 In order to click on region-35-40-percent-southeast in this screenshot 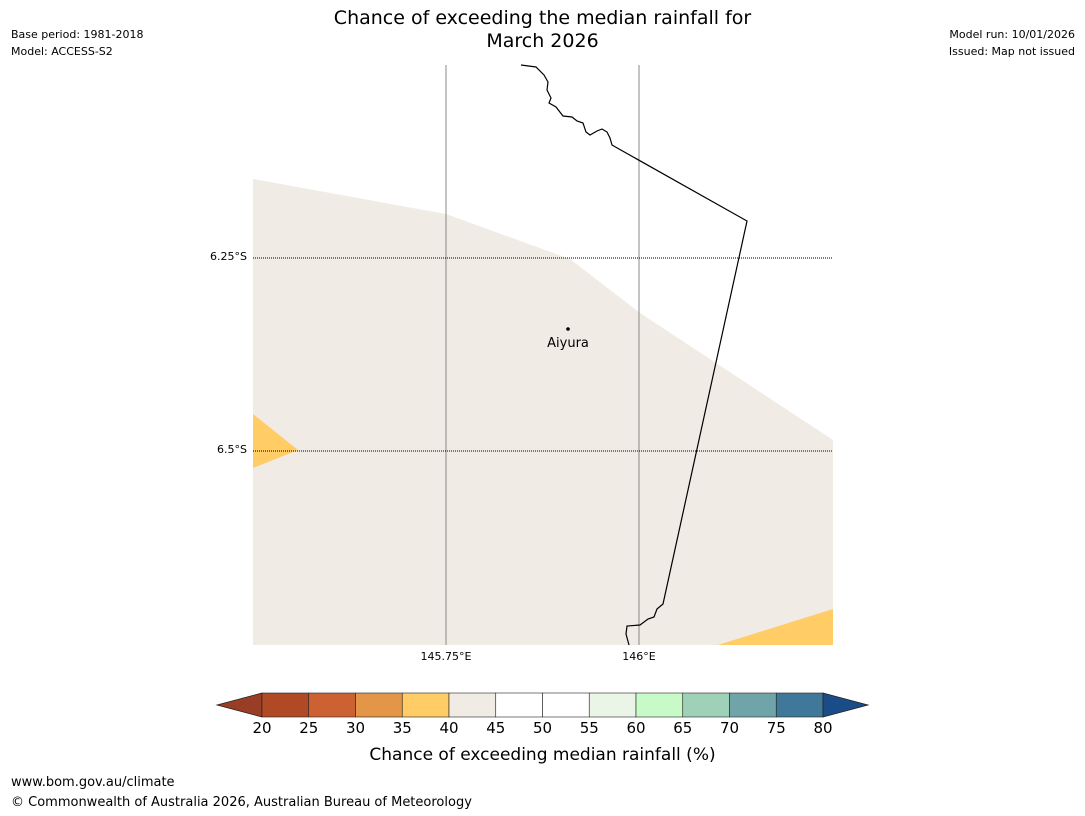, I will do `click(775, 627)`.